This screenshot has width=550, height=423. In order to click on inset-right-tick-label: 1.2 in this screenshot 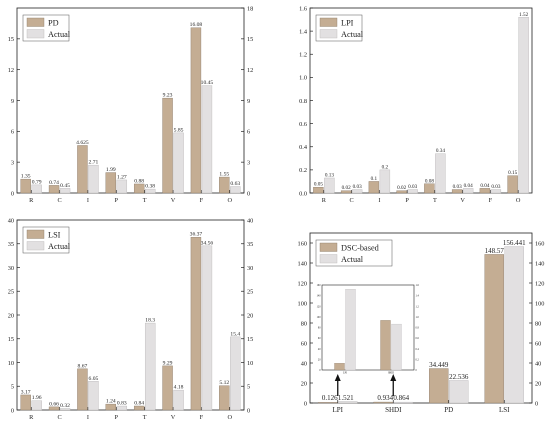, I will do `click(418, 306)`.